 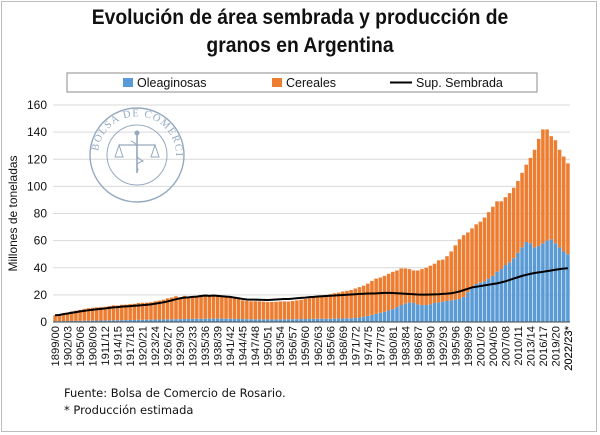 What do you see at coordinates (294, 346) in the screenshot?
I see `x-tick-label: 1956/57` at bounding box center [294, 346].